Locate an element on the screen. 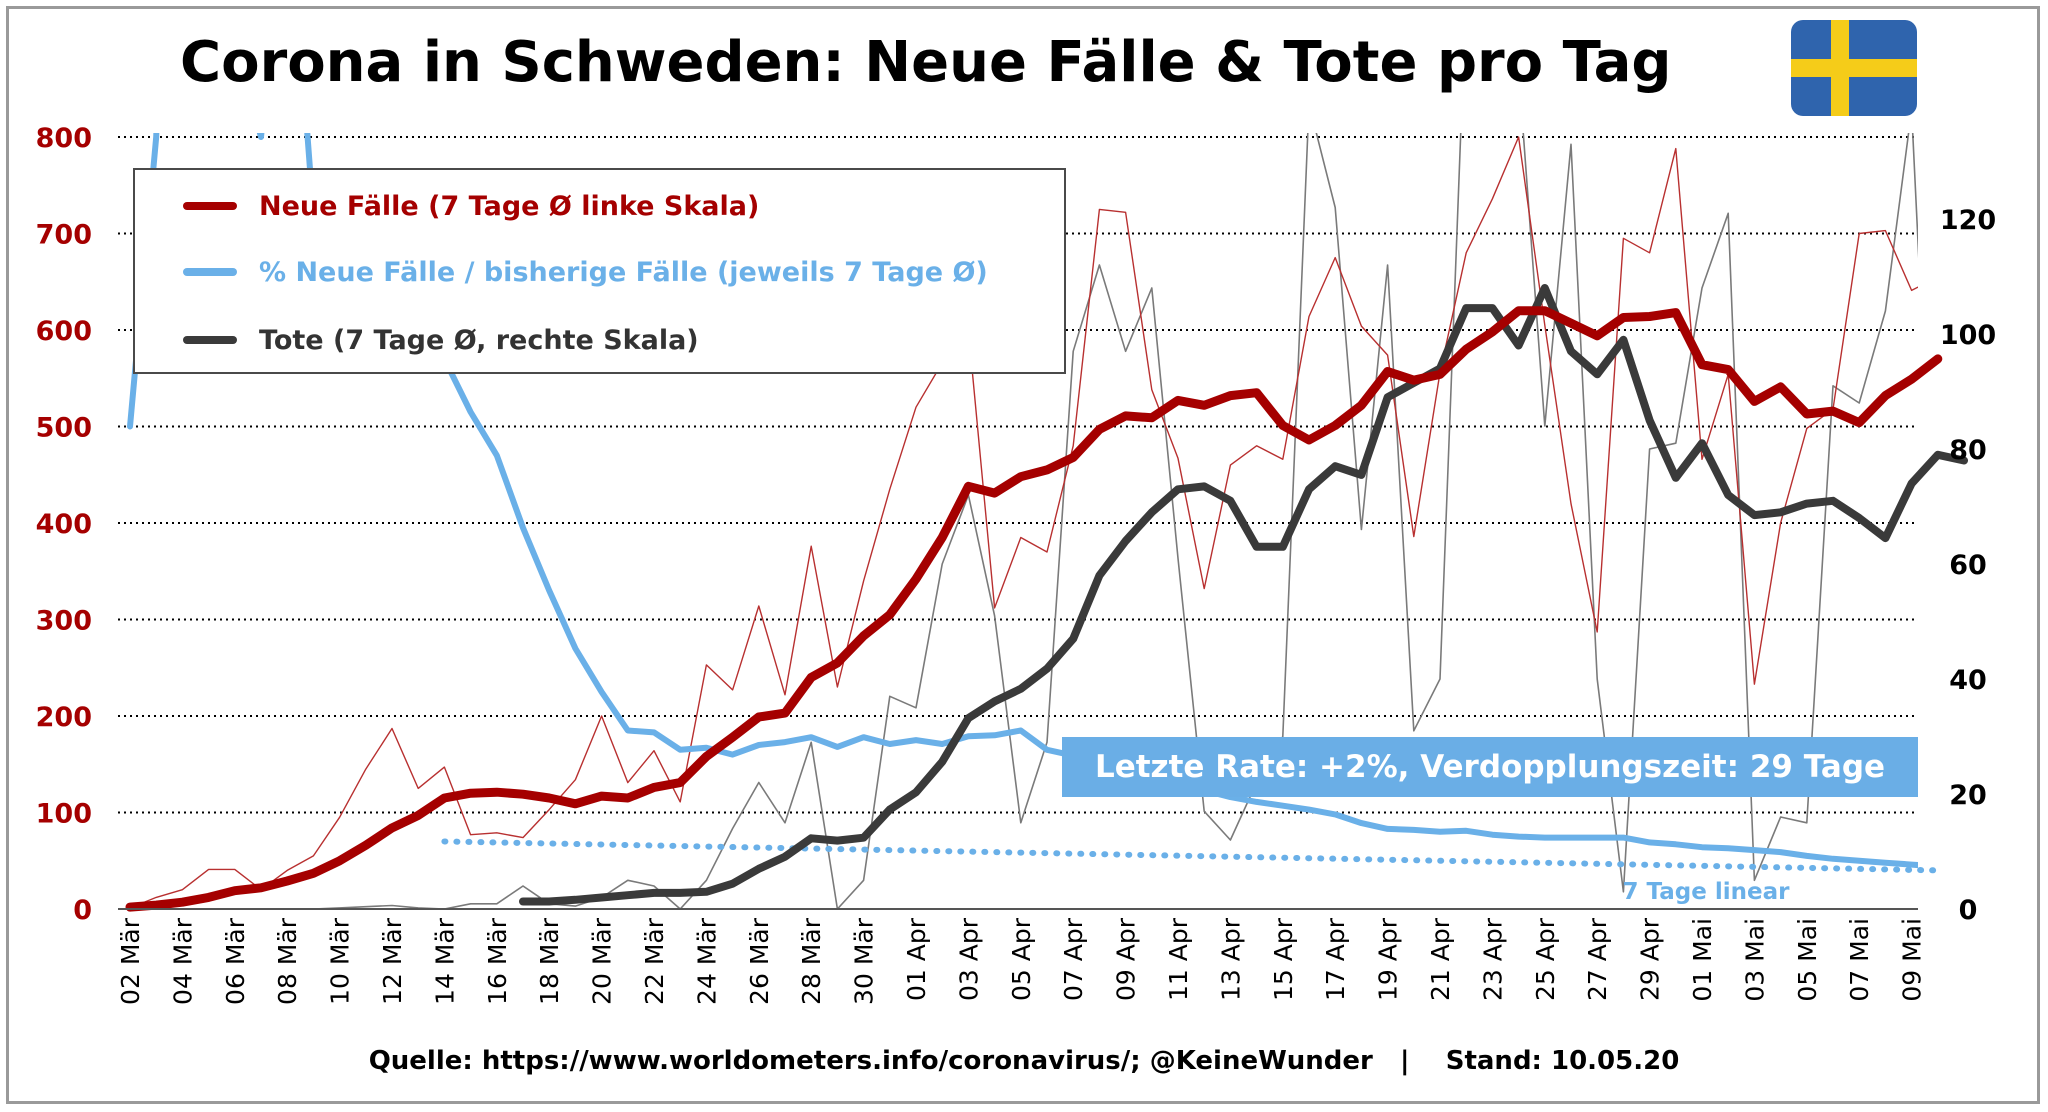  x-tick-label: 20 Mär is located at coordinates (602, 961).